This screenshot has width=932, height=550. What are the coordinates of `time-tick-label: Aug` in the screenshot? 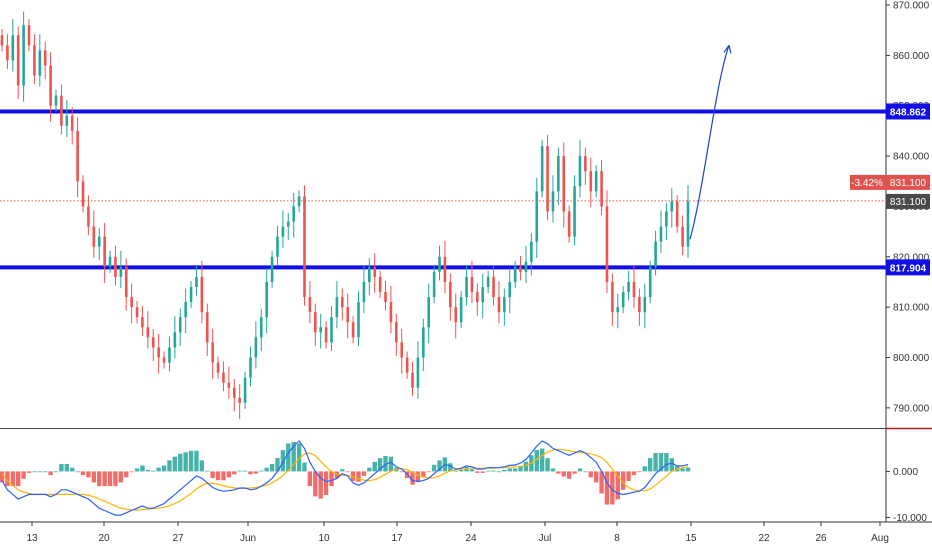 It's located at (880, 538).